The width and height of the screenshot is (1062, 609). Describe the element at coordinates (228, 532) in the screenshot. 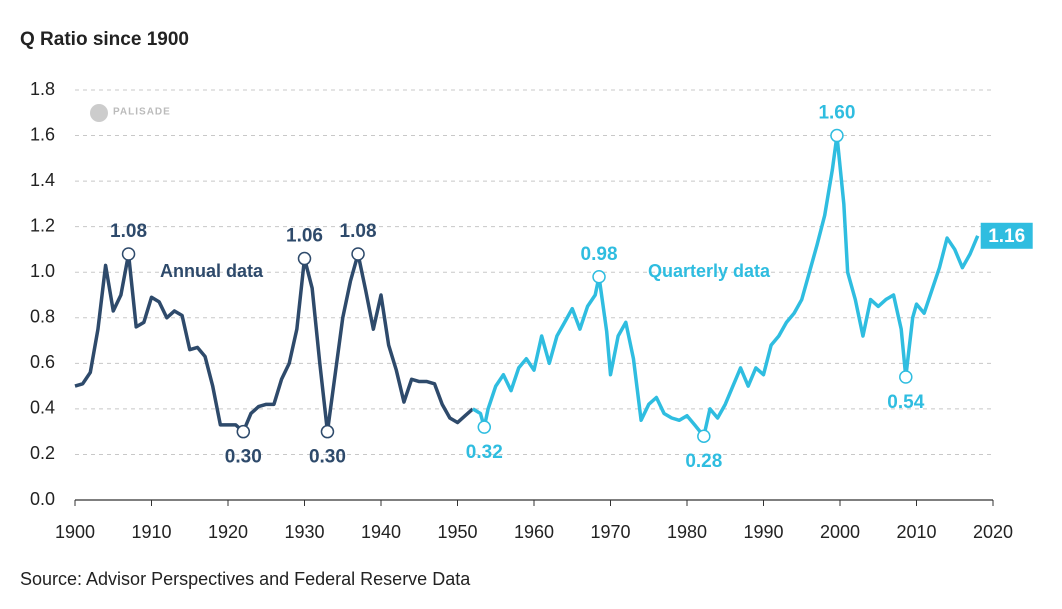

I see `x-tick-label: 1920` at that location.